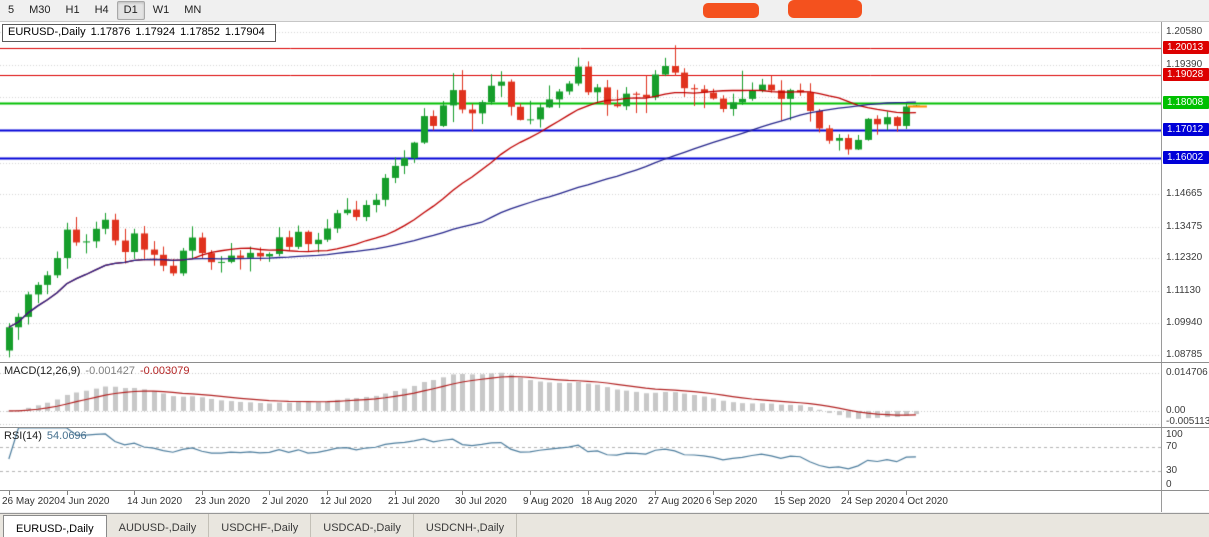  I want to click on date-axis-label: 15 Sep 2020, so click(802, 501).